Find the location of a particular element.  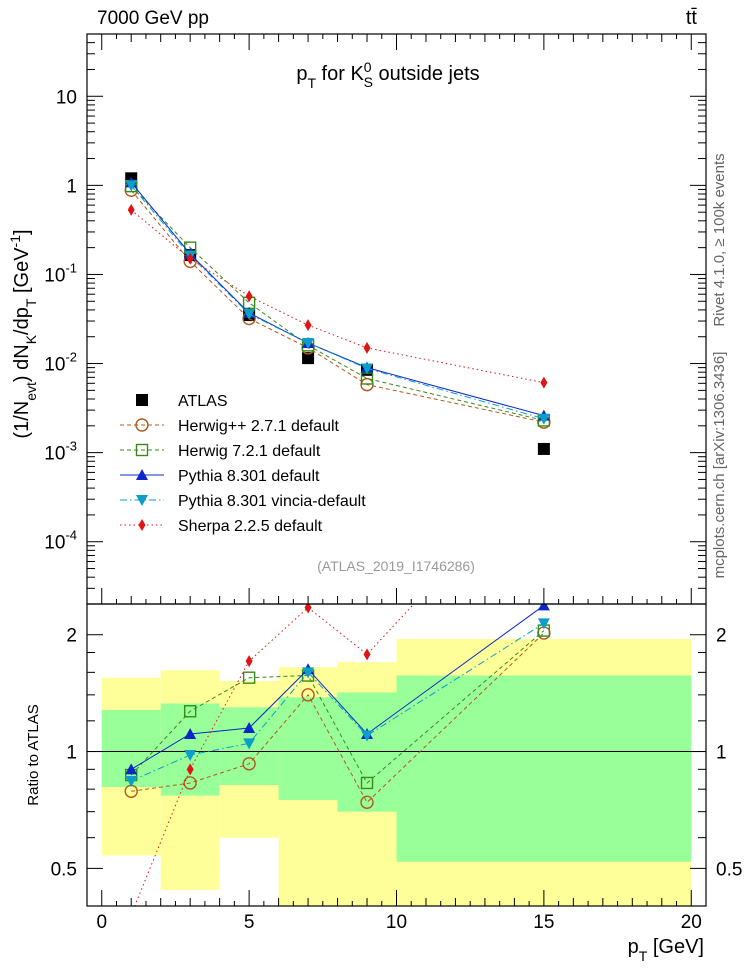

ratio-line-sherpa-2-2-5-default is located at coordinates (274, 755).